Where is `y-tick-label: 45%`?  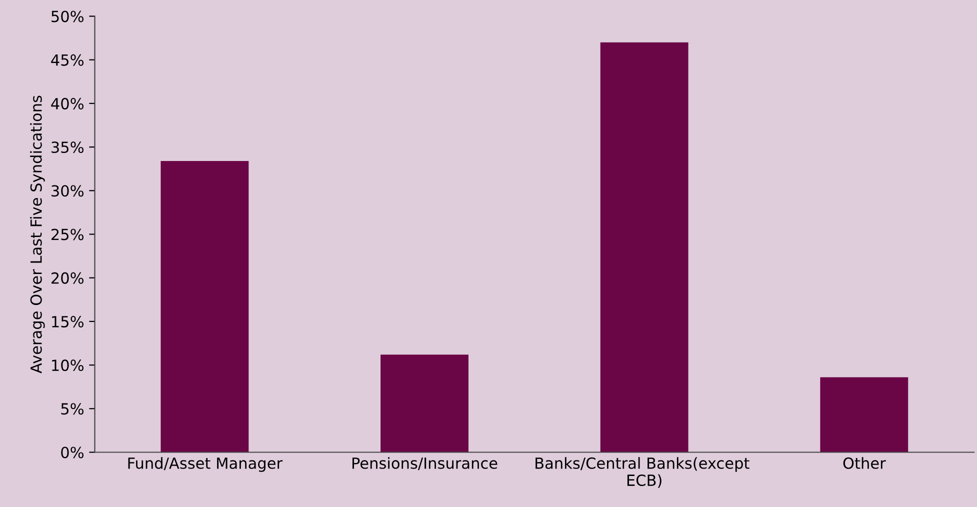 y-tick-label: 45% is located at coordinates (67, 60).